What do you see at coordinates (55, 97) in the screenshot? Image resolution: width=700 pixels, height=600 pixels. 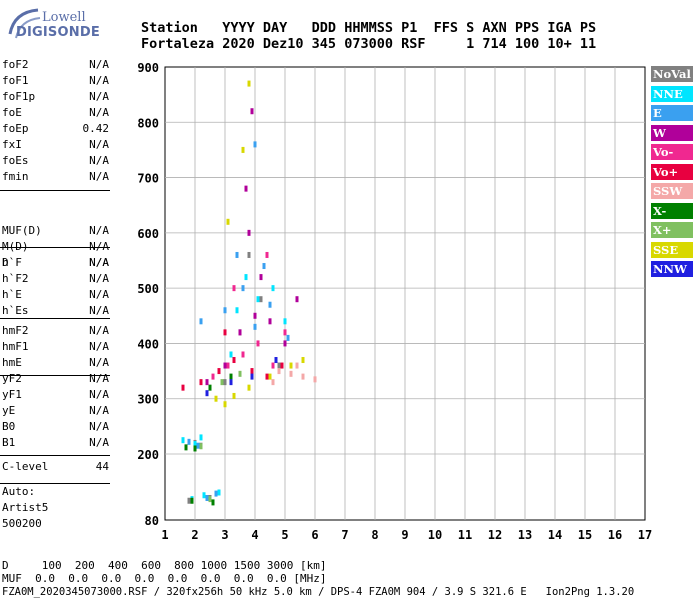 I see `param-row-fof1p: foF1p N/A` at bounding box center [55, 97].